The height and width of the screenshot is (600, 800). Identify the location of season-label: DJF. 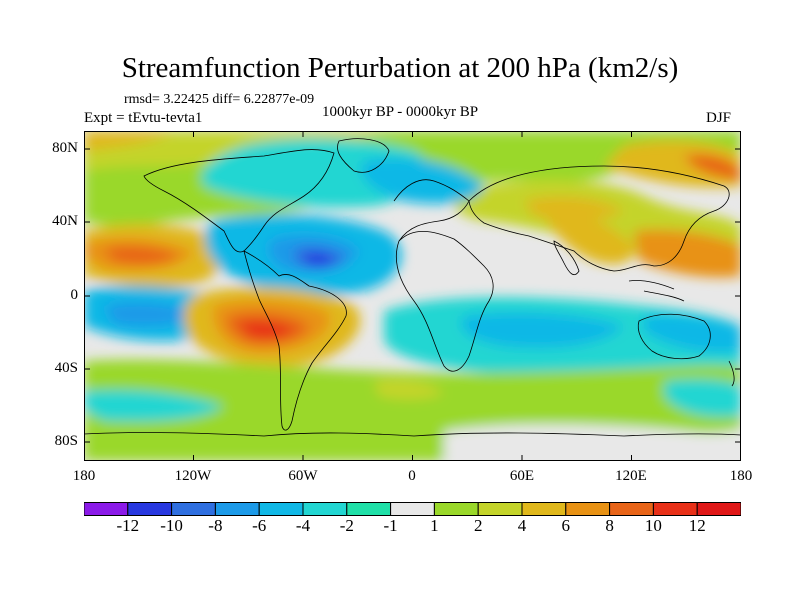
(719, 118).